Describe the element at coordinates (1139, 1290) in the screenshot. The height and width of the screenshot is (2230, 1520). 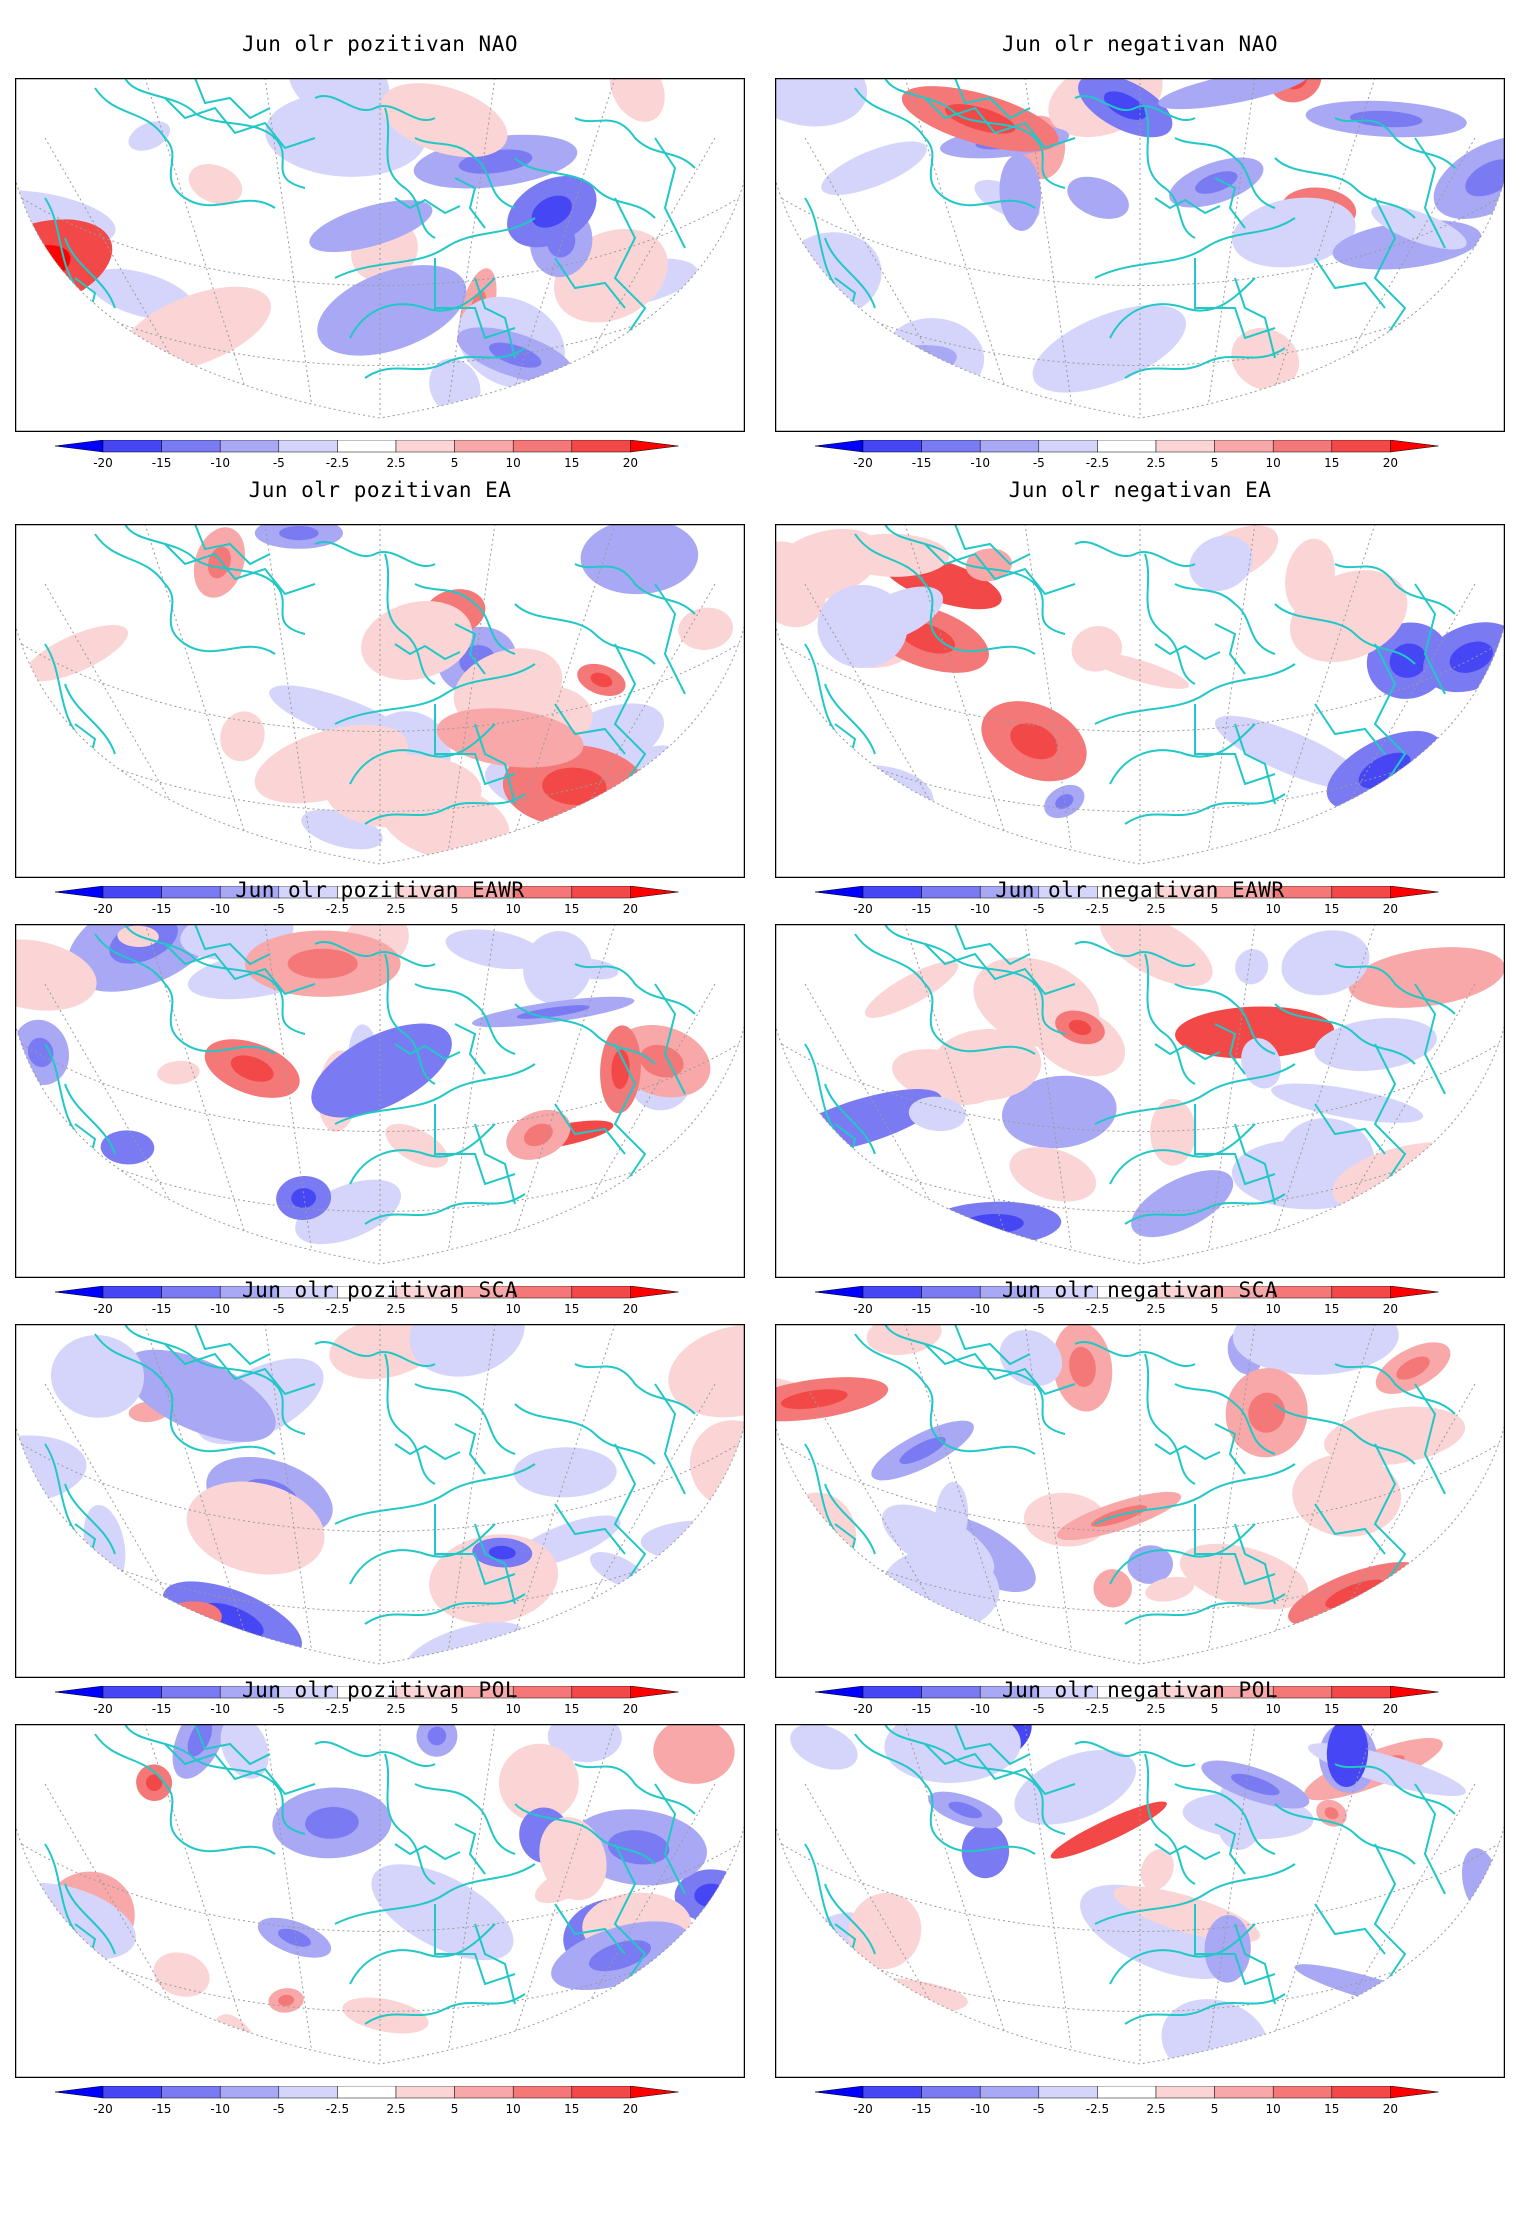
I see `panel-title: Jun olr negativan SCA` at that location.